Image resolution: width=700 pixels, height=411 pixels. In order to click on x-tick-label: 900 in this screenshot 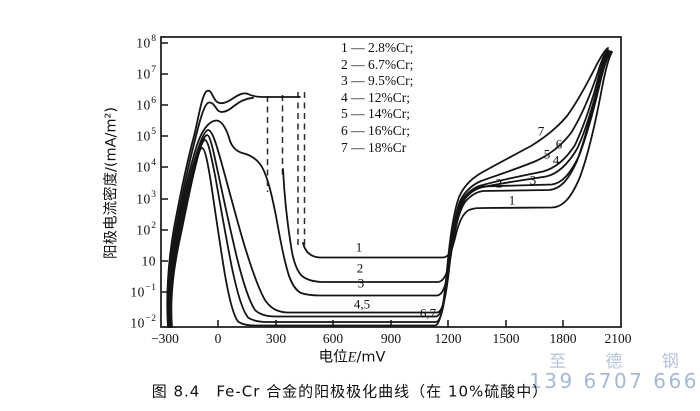, I will do `click(391, 338)`.